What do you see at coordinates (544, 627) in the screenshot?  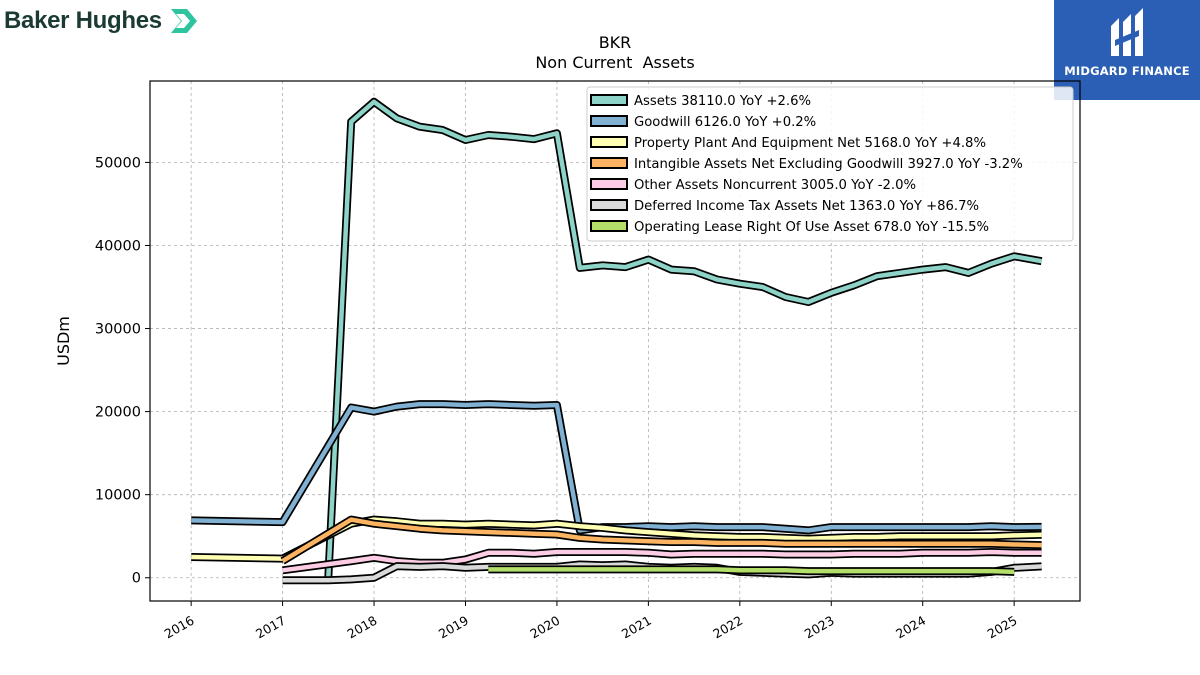 I see `x-tick-label: 2020` at bounding box center [544, 627].